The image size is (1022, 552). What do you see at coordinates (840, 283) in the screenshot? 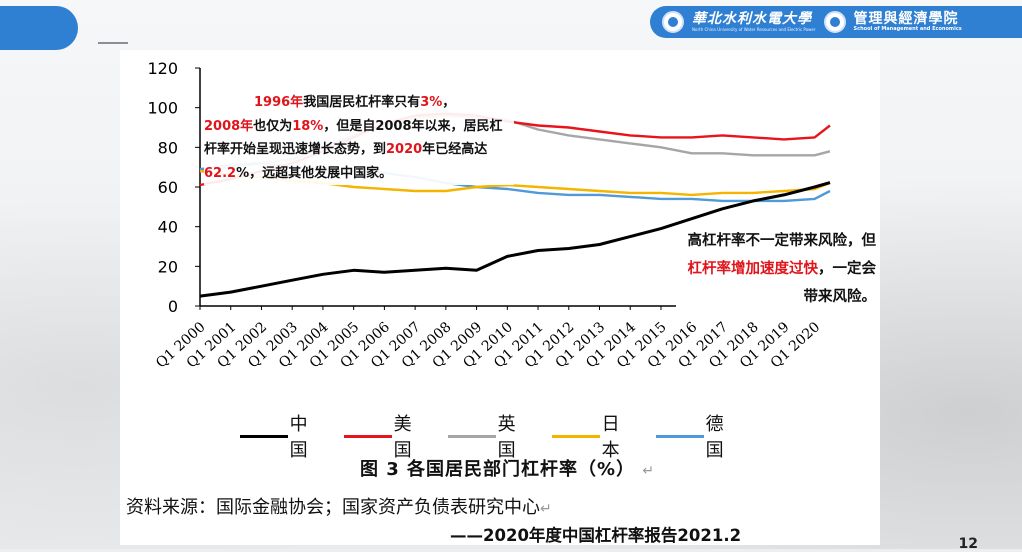
I see `callout-text: ，一定会带来风险。` at bounding box center [840, 283].